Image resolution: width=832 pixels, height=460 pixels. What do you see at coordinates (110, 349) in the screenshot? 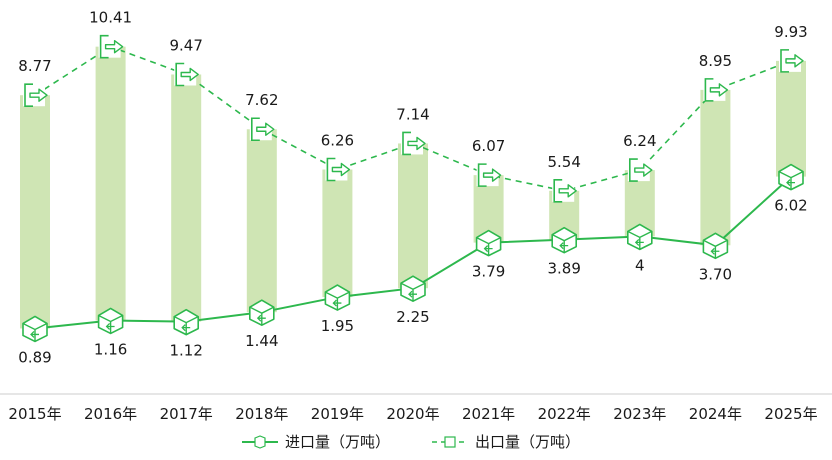
I see `import-value-label: 1.16` at bounding box center [110, 349].